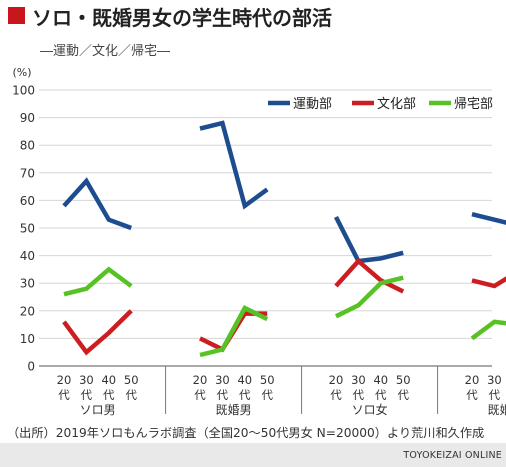 This screenshot has height=467, width=506. What do you see at coordinates (27, 118) in the screenshot?
I see `y-tick-label: 90` at bounding box center [27, 118].